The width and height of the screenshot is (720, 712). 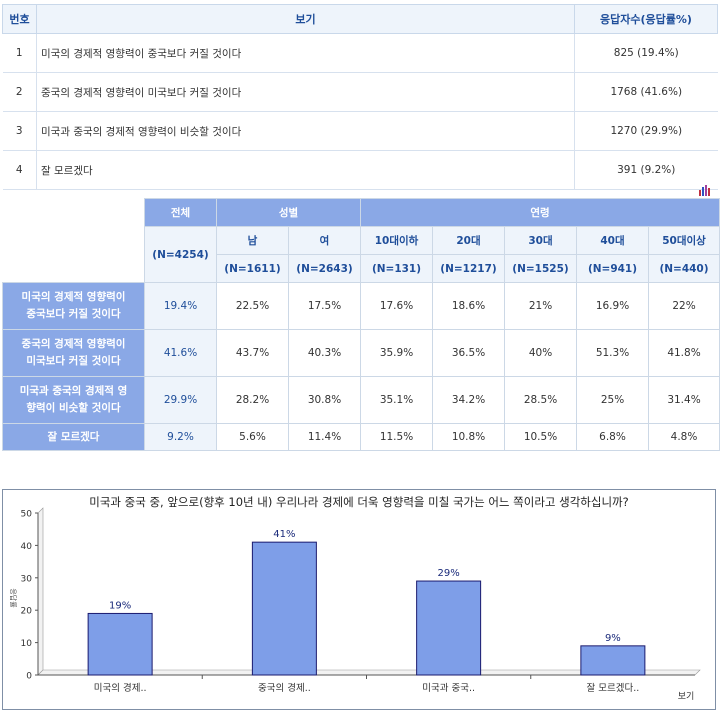 What do you see at coordinates (396, 240) in the screenshot?
I see `group-label: 10대이하` at bounding box center [396, 240].